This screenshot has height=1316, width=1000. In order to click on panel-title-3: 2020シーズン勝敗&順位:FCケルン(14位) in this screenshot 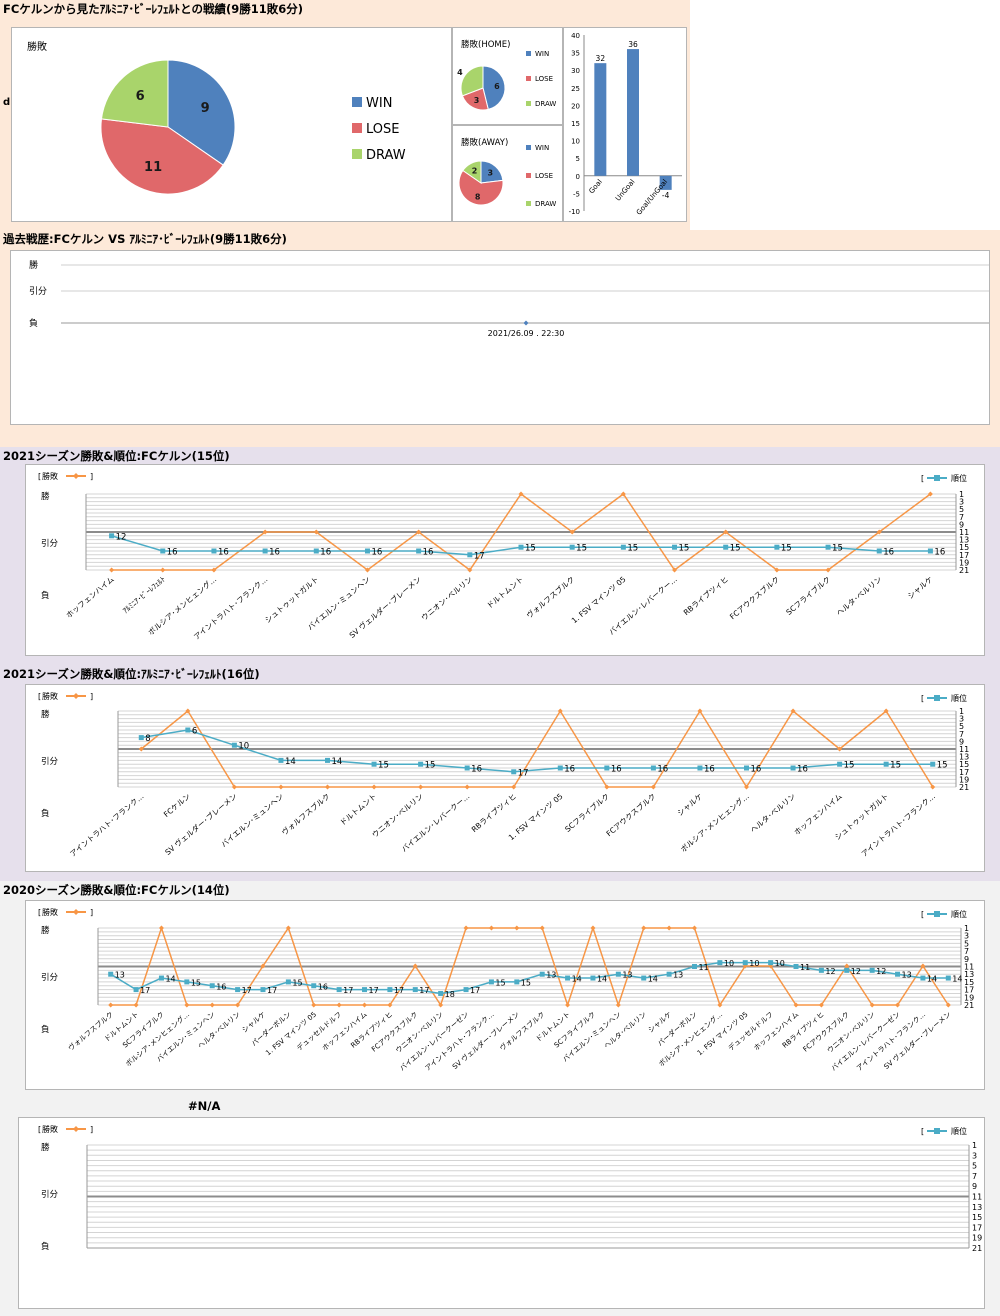, I will do `click(116, 890)`.